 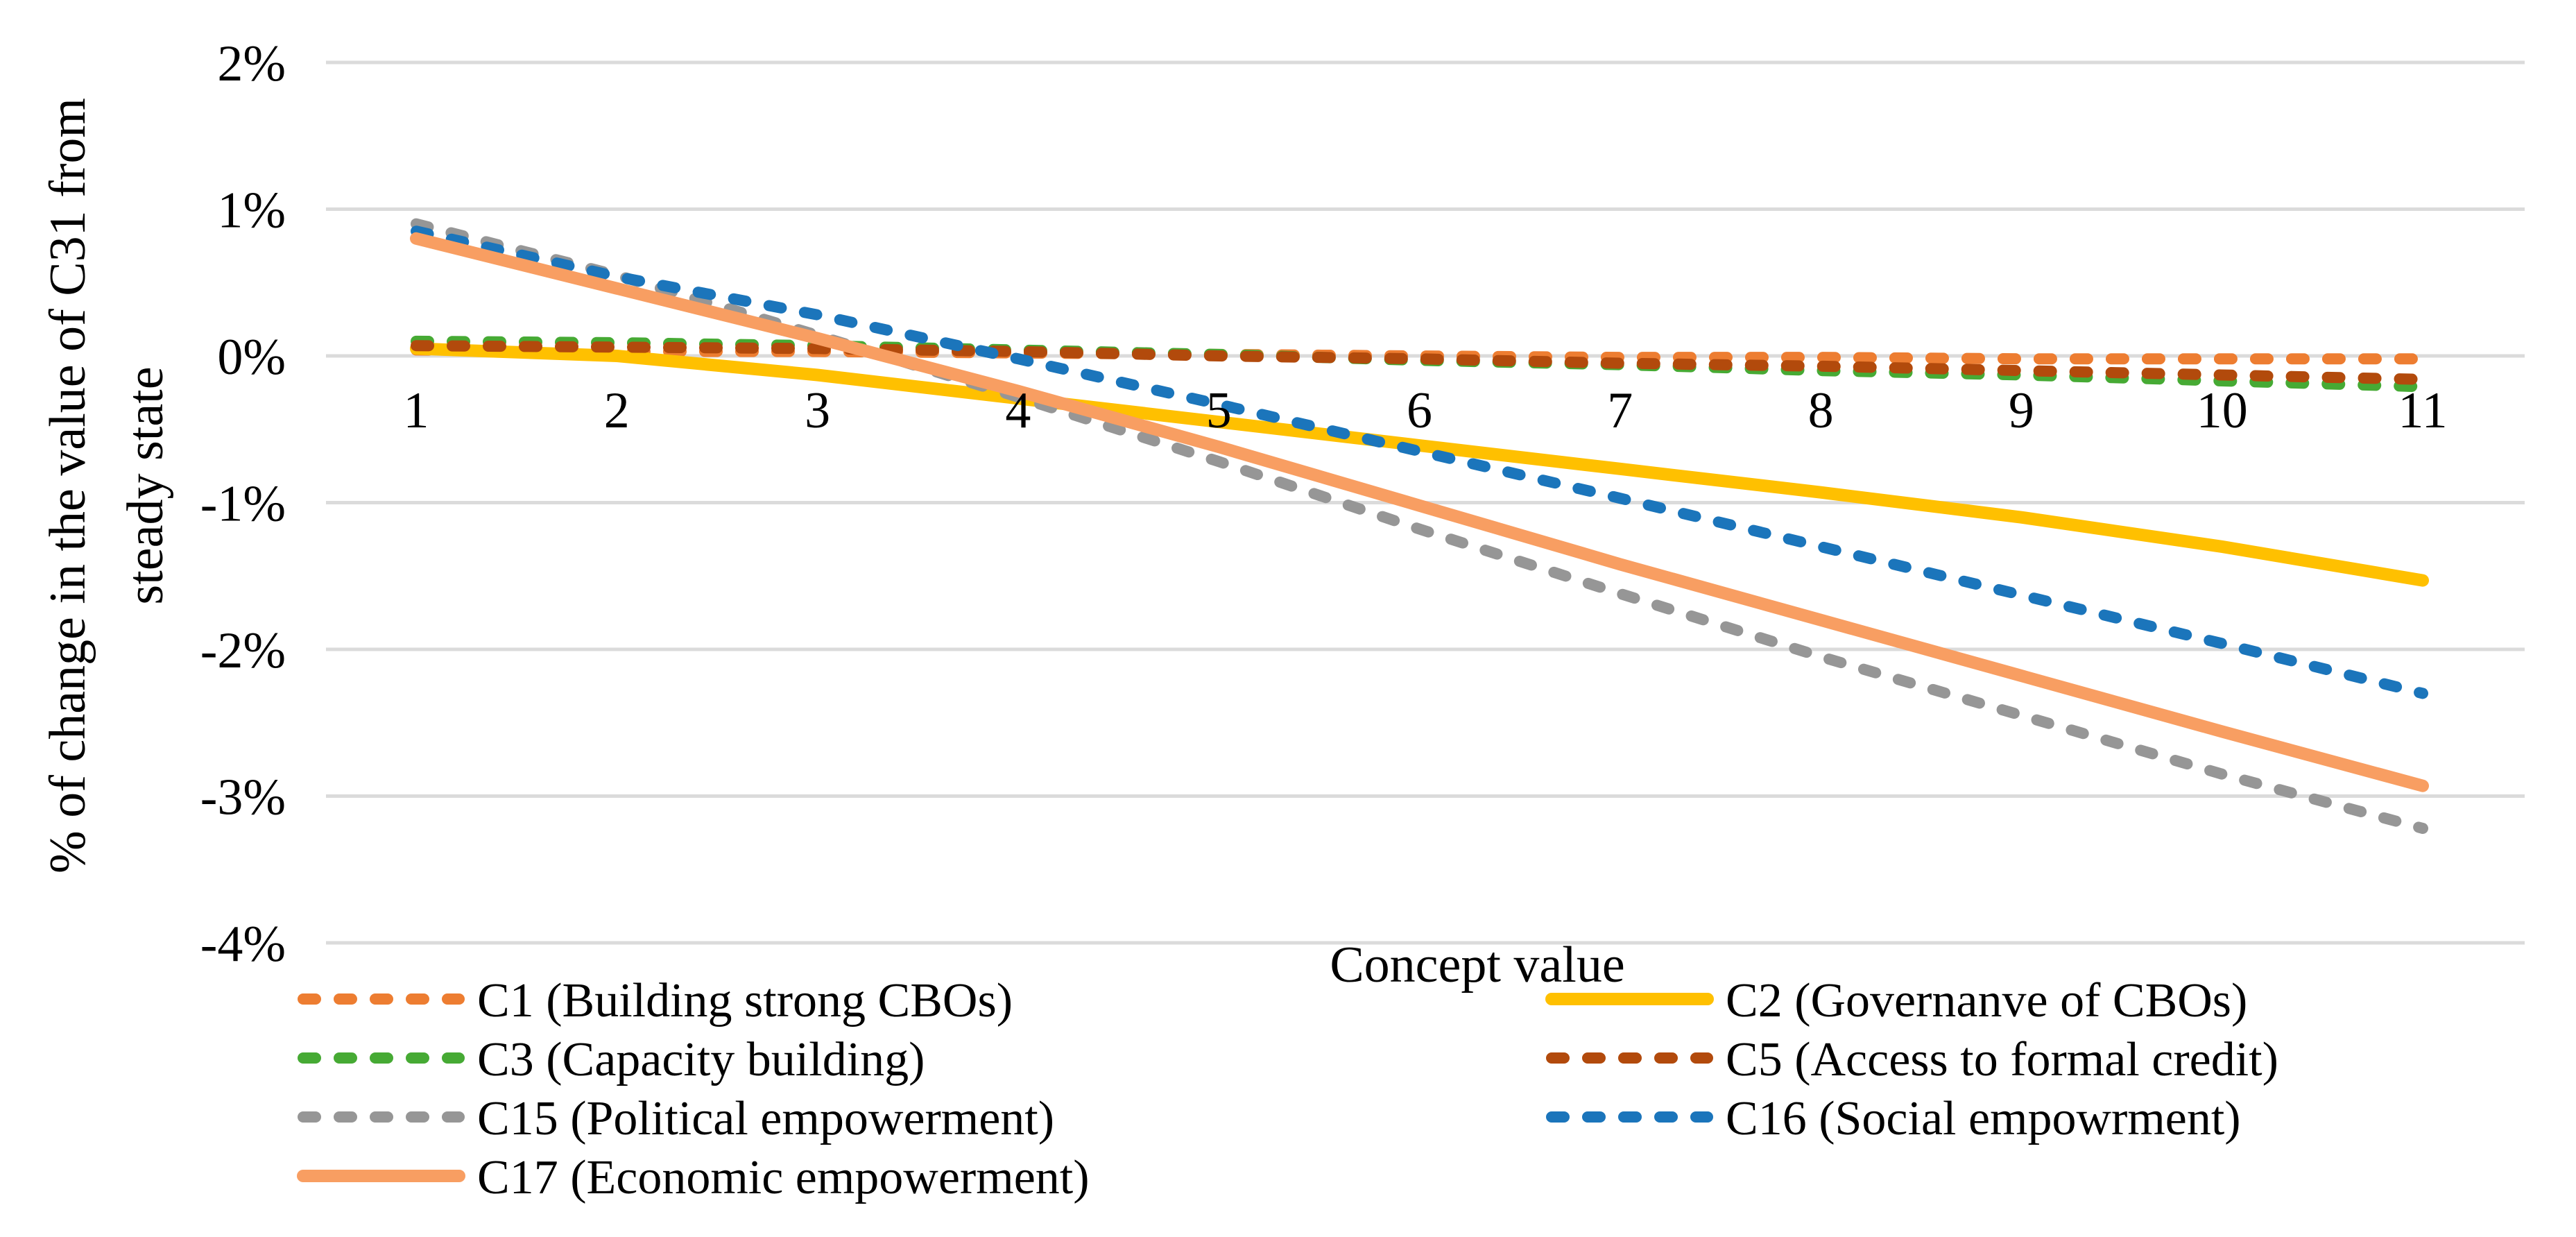 What do you see at coordinates (765, 1118) in the screenshot?
I see `legend-label: C15 (Political empowerment)` at bounding box center [765, 1118].